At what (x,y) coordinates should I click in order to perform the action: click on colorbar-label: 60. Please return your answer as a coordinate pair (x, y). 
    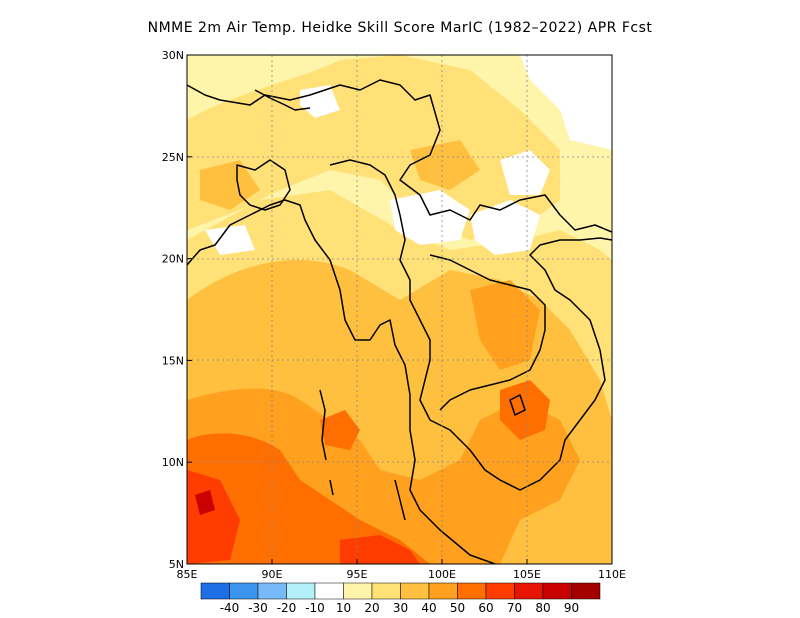
    Looking at the image, I should click on (485, 608).